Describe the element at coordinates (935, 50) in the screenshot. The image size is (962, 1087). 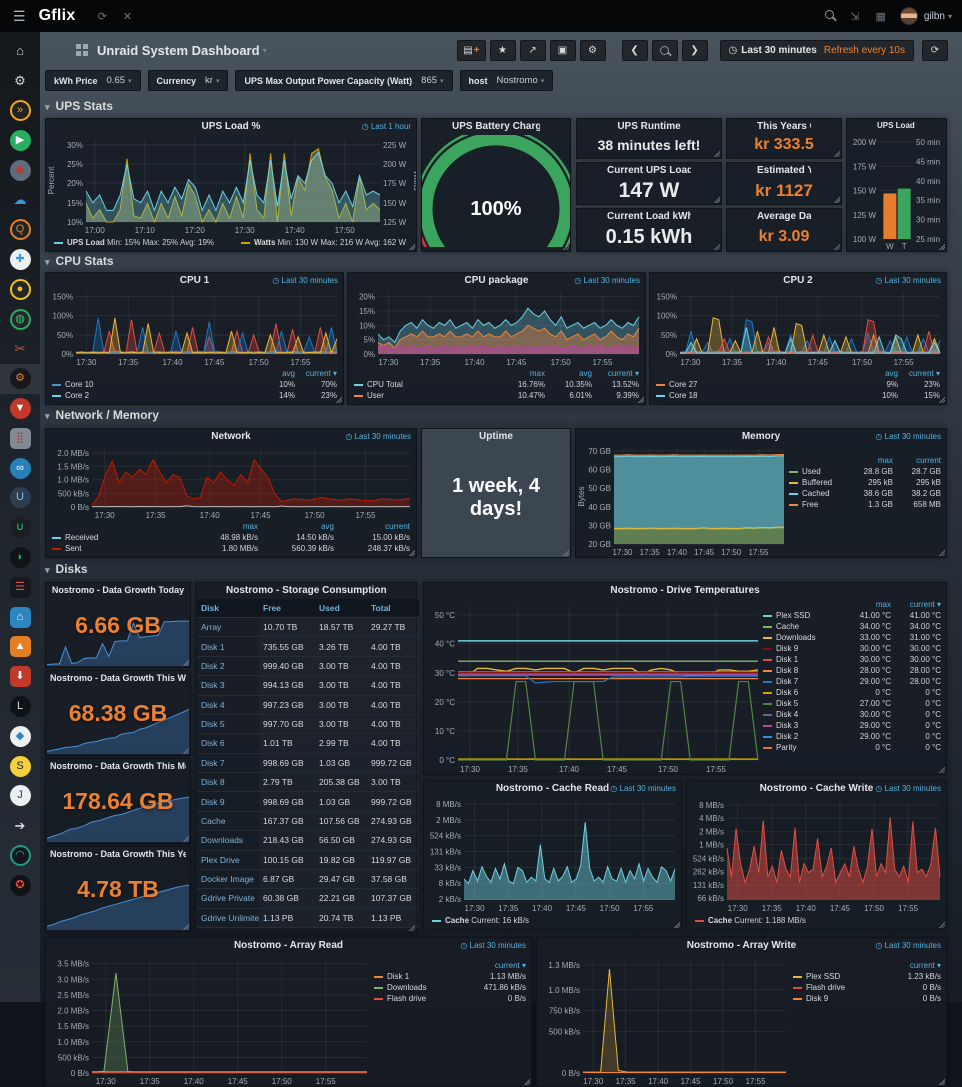
I see `refresh-dashboard-button: ⟳` at that location.